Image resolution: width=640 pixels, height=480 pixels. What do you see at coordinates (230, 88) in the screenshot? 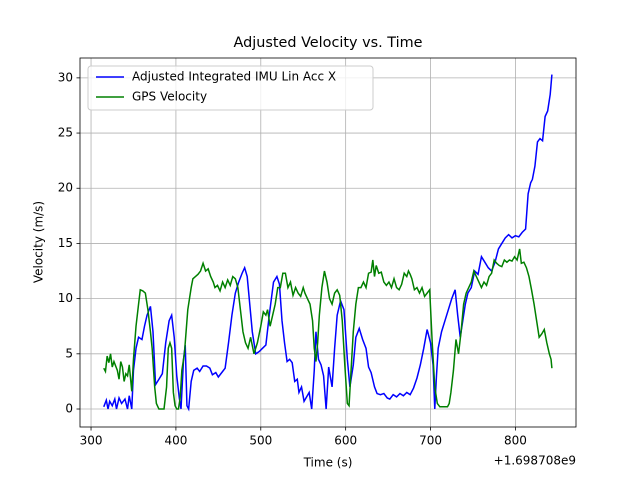
I see `legend-box` at bounding box center [230, 88].